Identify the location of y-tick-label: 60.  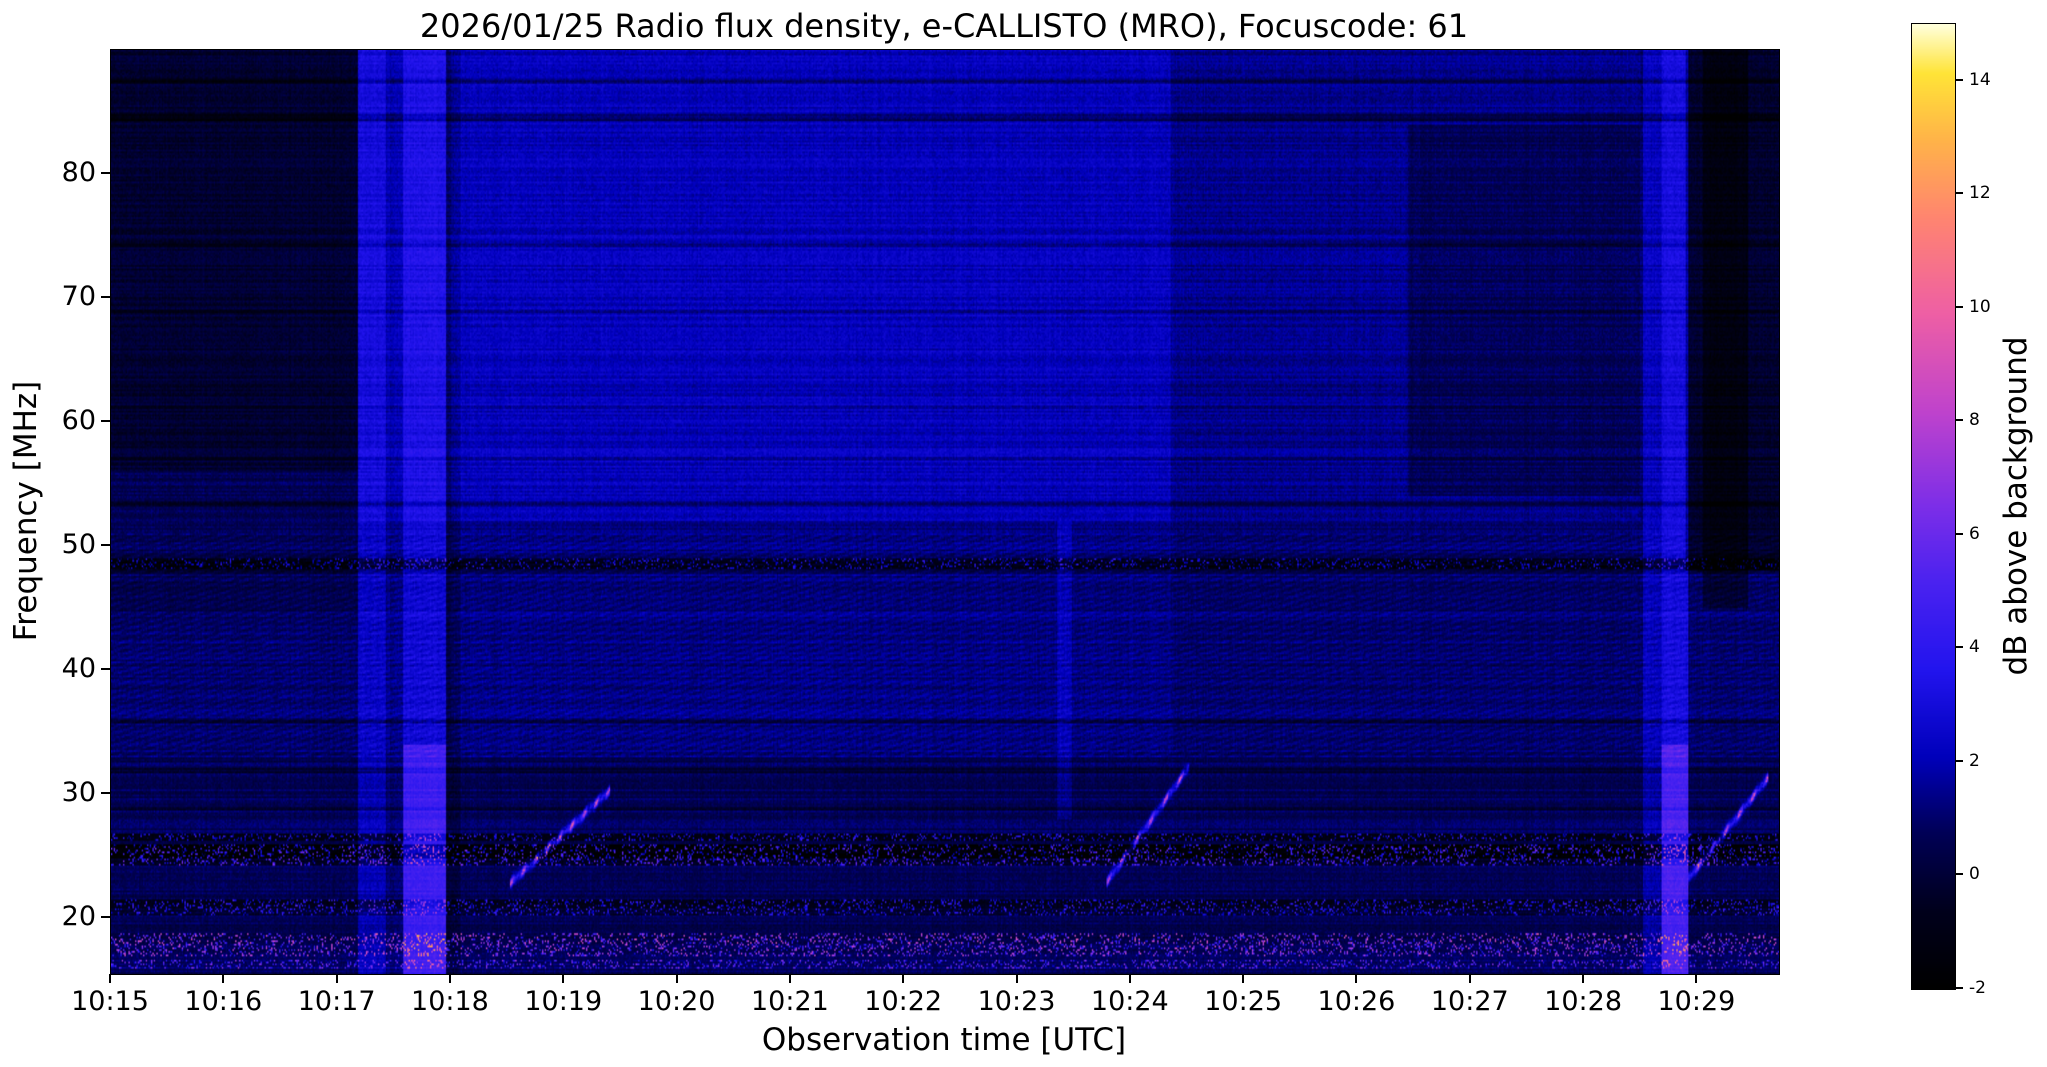
(78, 421).